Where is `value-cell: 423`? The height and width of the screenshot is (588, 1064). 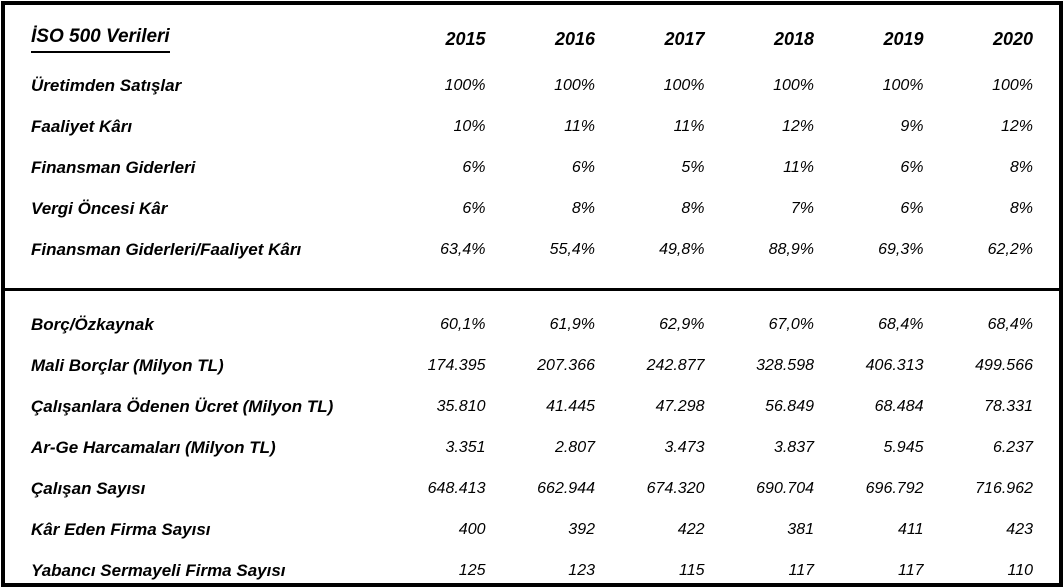 value-cell: 423 is located at coordinates (1019, 529).